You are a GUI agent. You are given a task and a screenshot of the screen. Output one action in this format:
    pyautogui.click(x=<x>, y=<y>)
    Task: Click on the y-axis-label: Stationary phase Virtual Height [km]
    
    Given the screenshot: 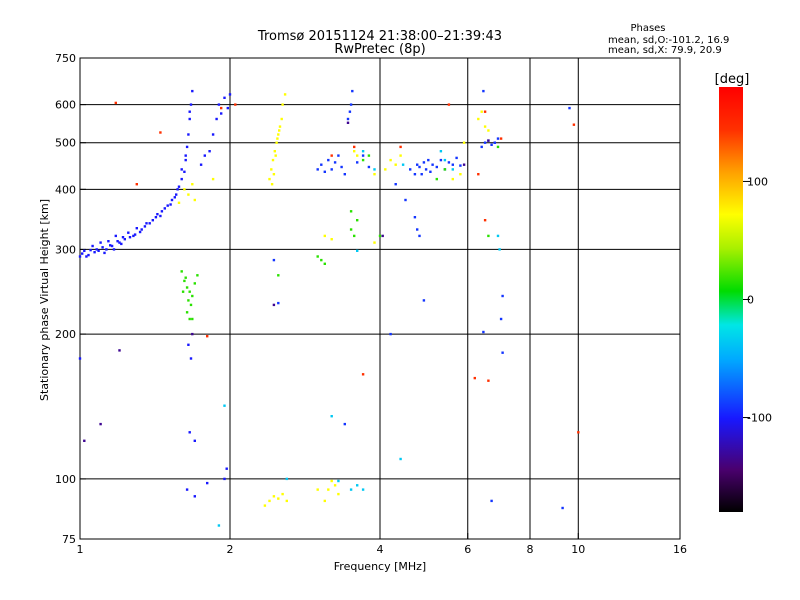 What is the action you would take?
    pyautogui.click(x=44, y=300)
    